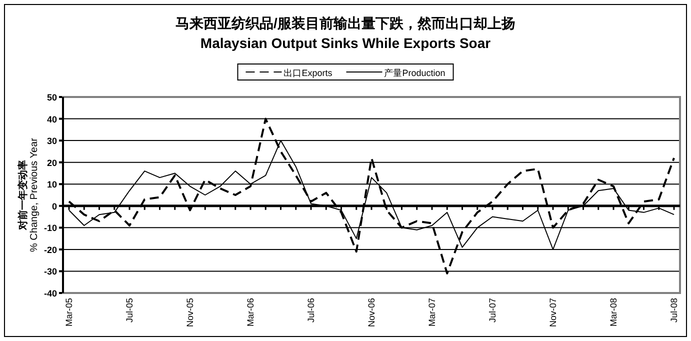  I want to click on y-axis-title: 对前一年变动率 % Change, Previous Year, so click(28, 194).